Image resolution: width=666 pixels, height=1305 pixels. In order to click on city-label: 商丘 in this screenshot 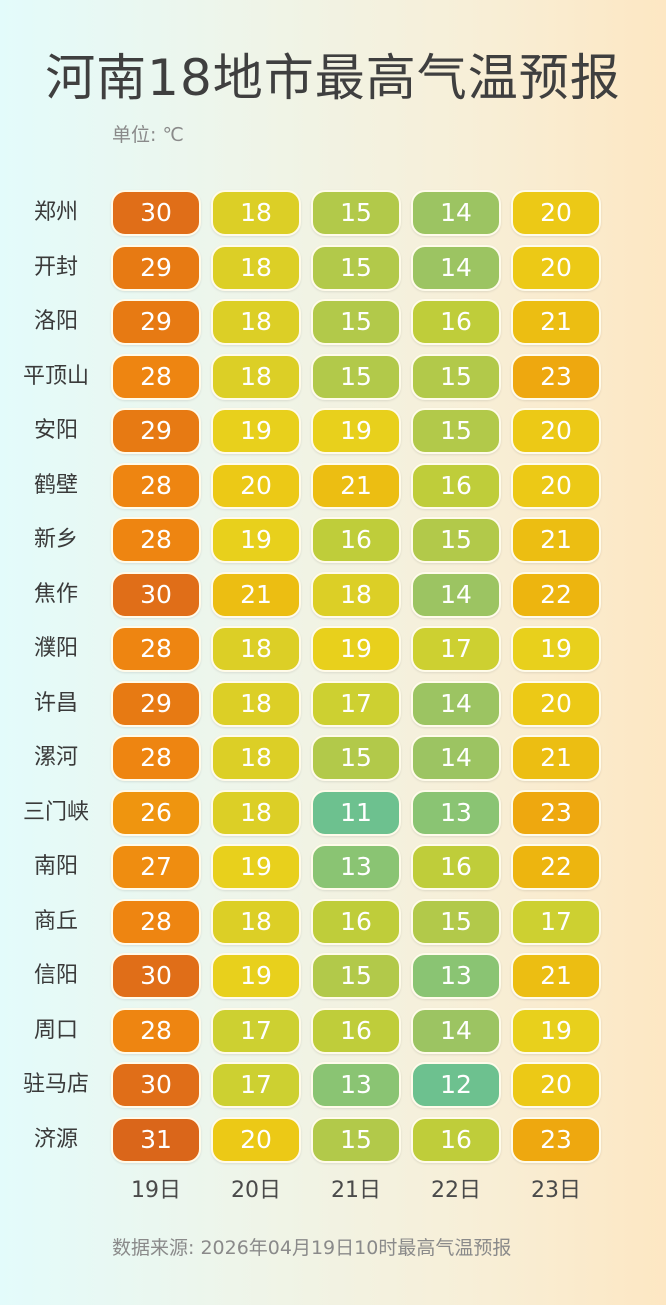, I will do `click(55, 921)`.